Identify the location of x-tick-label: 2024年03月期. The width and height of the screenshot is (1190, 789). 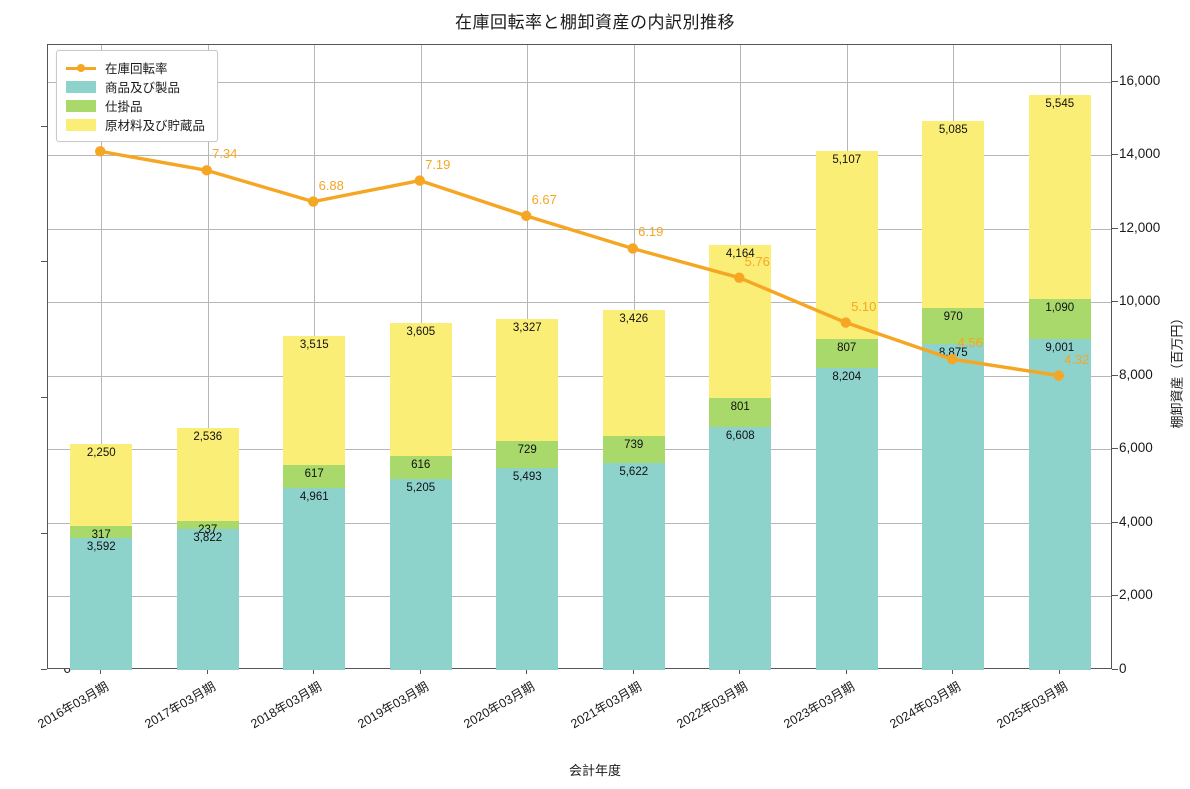
(925, 705).